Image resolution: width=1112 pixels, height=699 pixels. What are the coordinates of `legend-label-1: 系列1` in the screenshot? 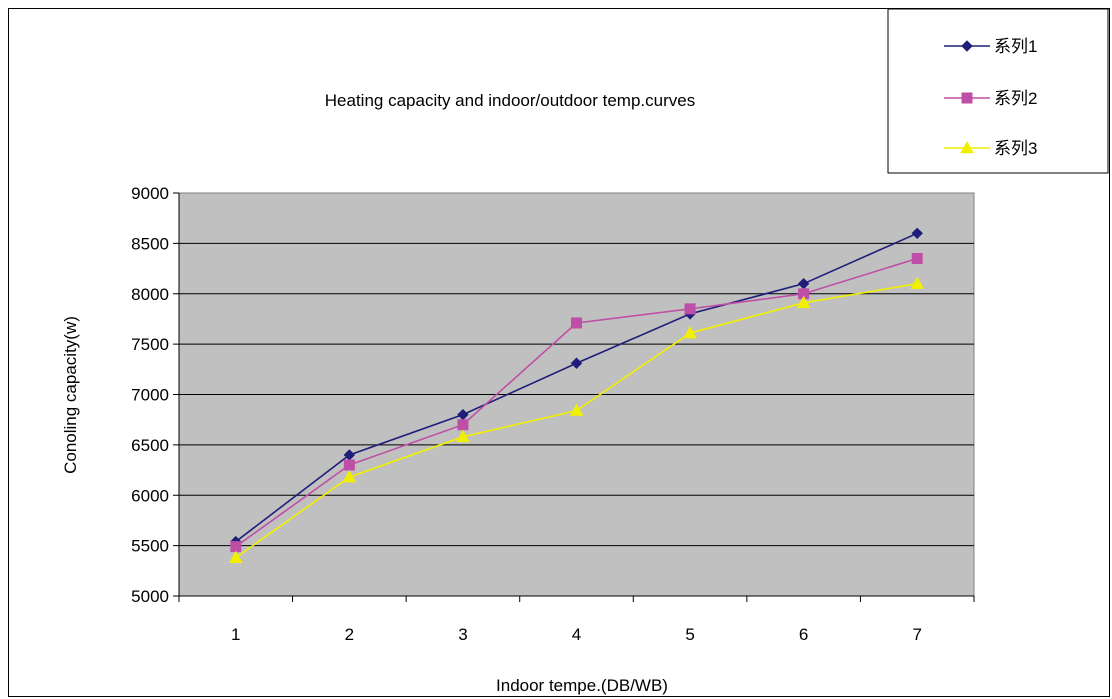 It's located at (1015, 46).